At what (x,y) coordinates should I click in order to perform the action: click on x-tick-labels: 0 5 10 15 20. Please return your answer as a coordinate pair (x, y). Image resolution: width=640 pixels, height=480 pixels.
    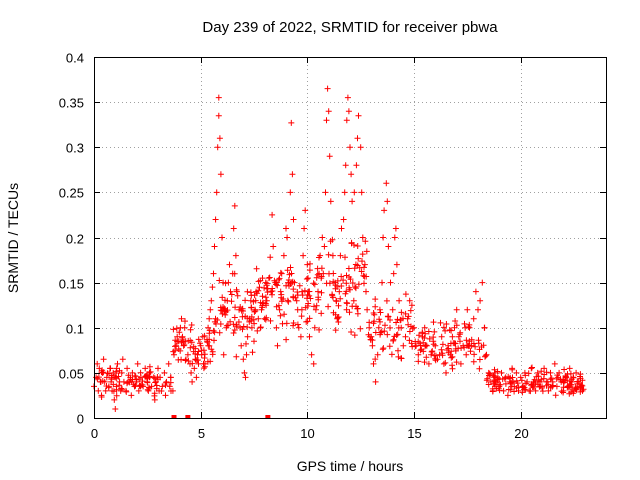
    Looking at the image, I should click on (310, 433).